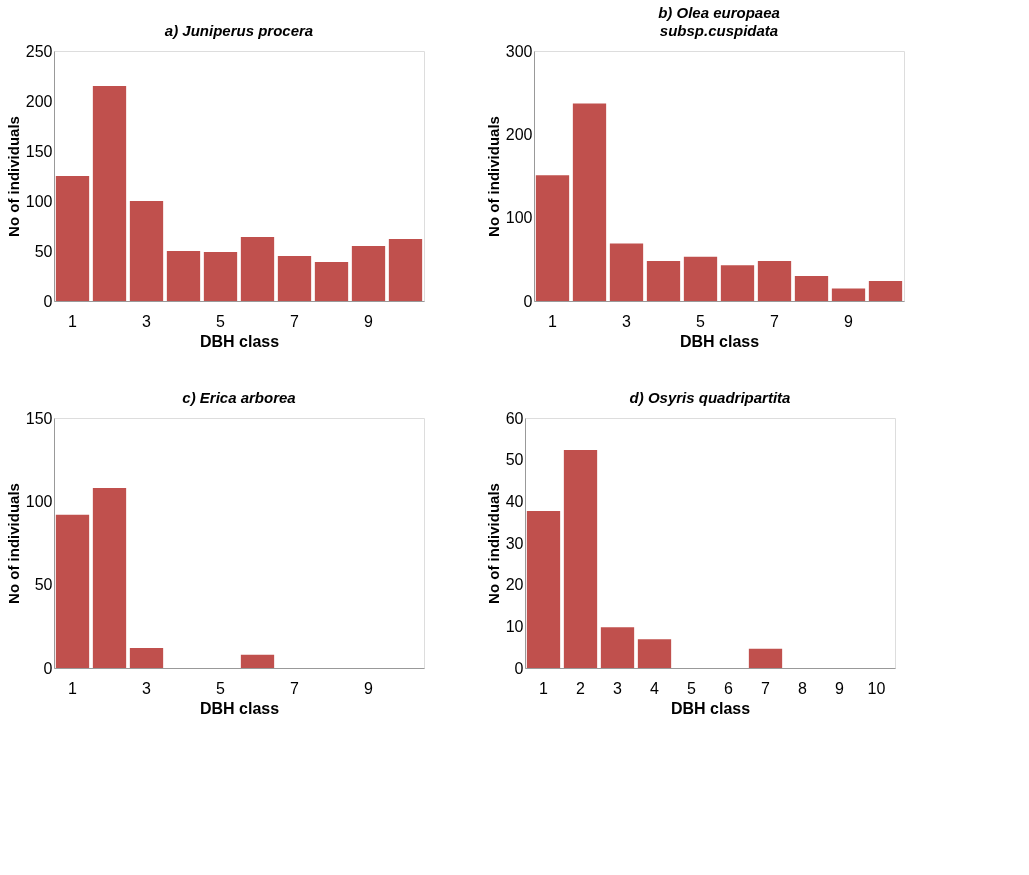  I want to click on chart-title: a) Juniperus procera, so click(239, 30).